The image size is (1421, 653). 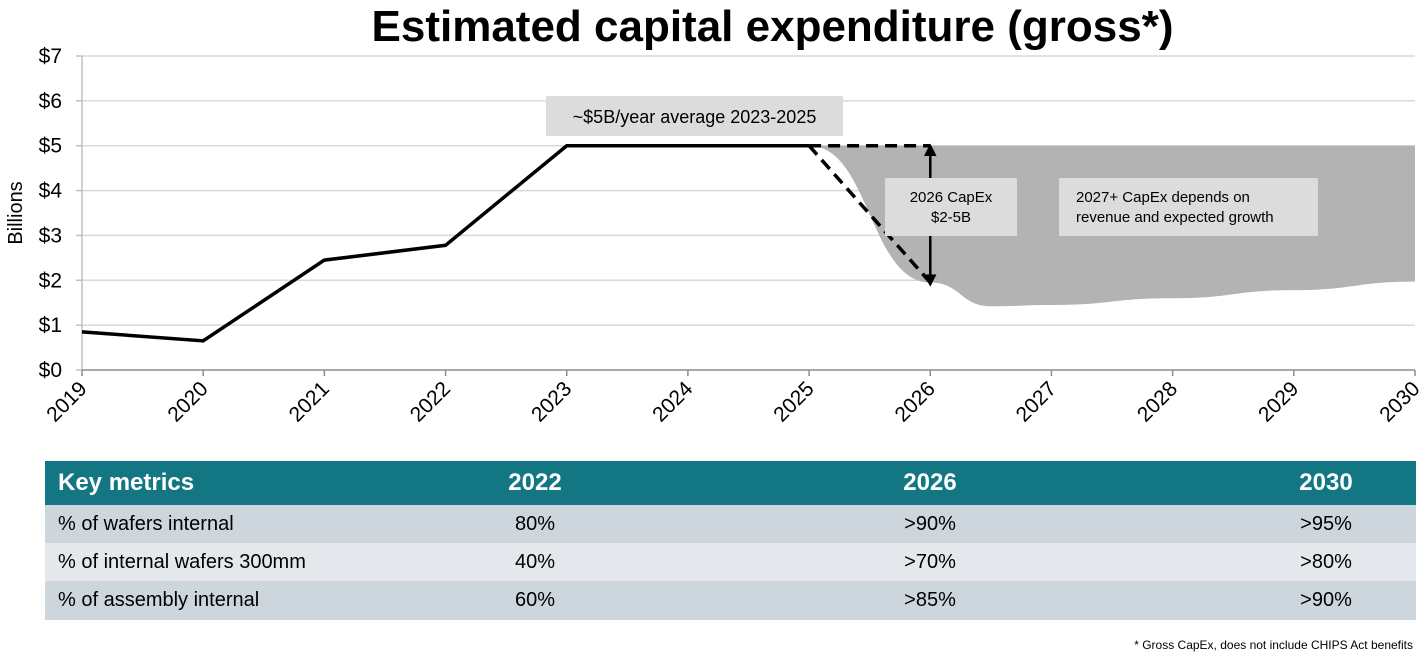 What do you see at coordinates (772, 26) in the screenshot?
I see `chart-title: Estimated capital expenditure (gross*)` at bounding box center [772, 26].